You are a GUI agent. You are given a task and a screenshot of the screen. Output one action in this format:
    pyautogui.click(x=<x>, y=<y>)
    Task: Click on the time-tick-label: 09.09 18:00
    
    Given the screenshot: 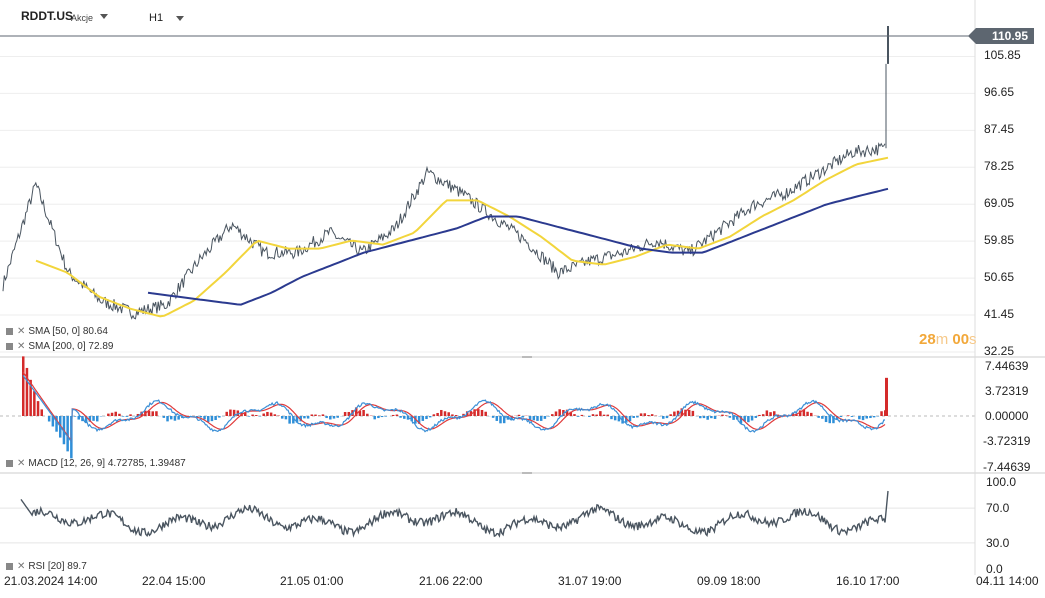 What is the action you would take?
    pyautogui.click(x=729, y=581)
    